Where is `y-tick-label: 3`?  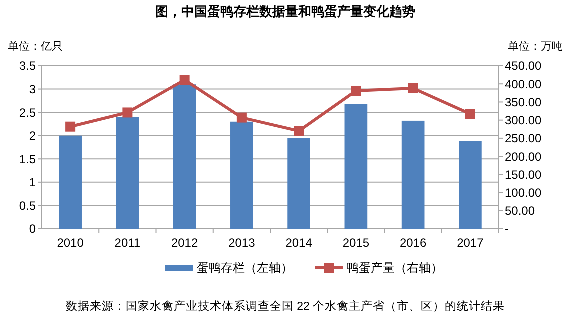
y-tick-label: 3 is located at coordinates (32, 89).